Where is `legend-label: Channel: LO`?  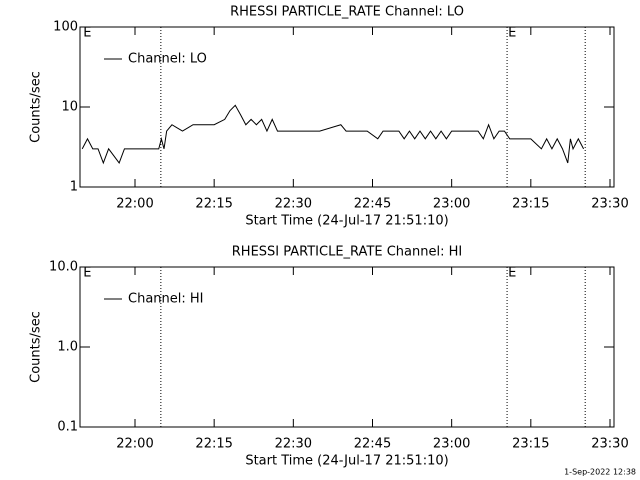
legend-label: Channel: LO is located at coordinates (167, 59).